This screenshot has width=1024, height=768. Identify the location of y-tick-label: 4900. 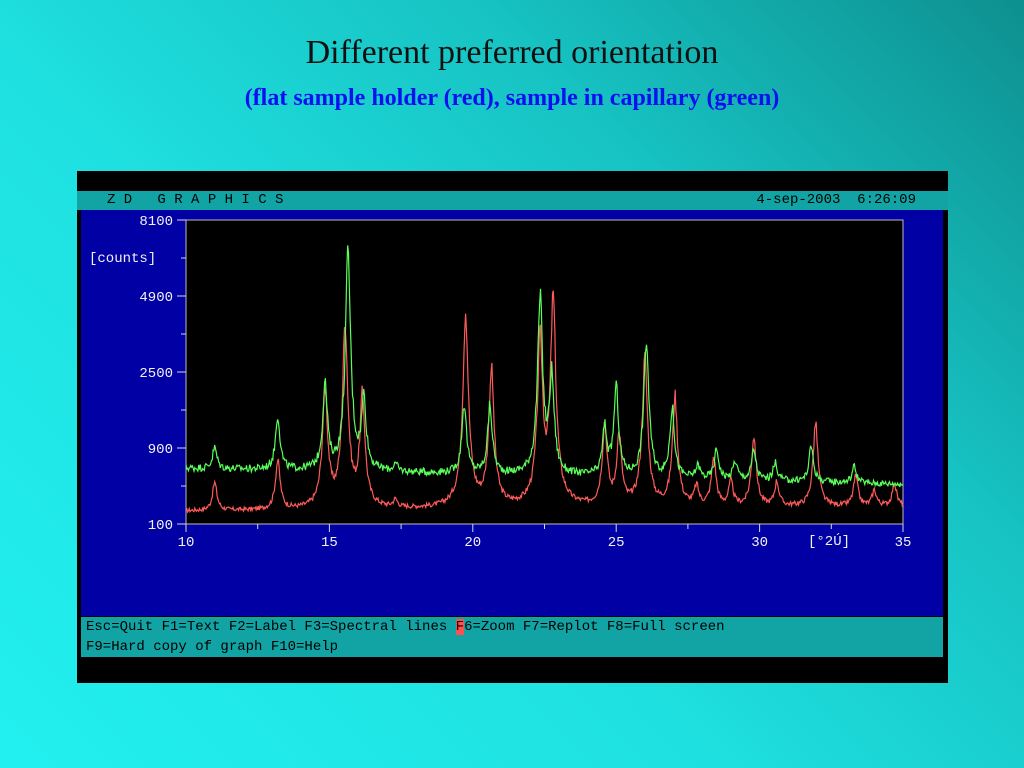
(156, 298).